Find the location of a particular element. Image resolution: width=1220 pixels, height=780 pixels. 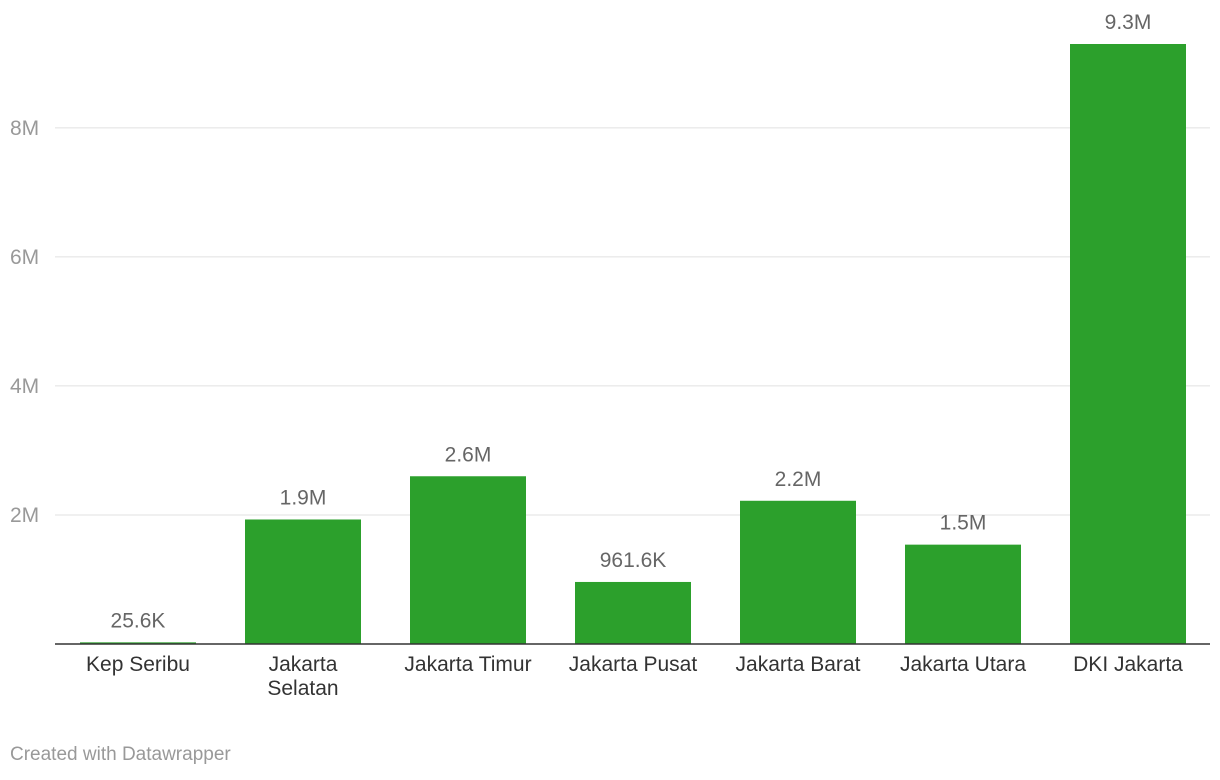

y-tick-label: 6M is located at coordinates (24, 257).